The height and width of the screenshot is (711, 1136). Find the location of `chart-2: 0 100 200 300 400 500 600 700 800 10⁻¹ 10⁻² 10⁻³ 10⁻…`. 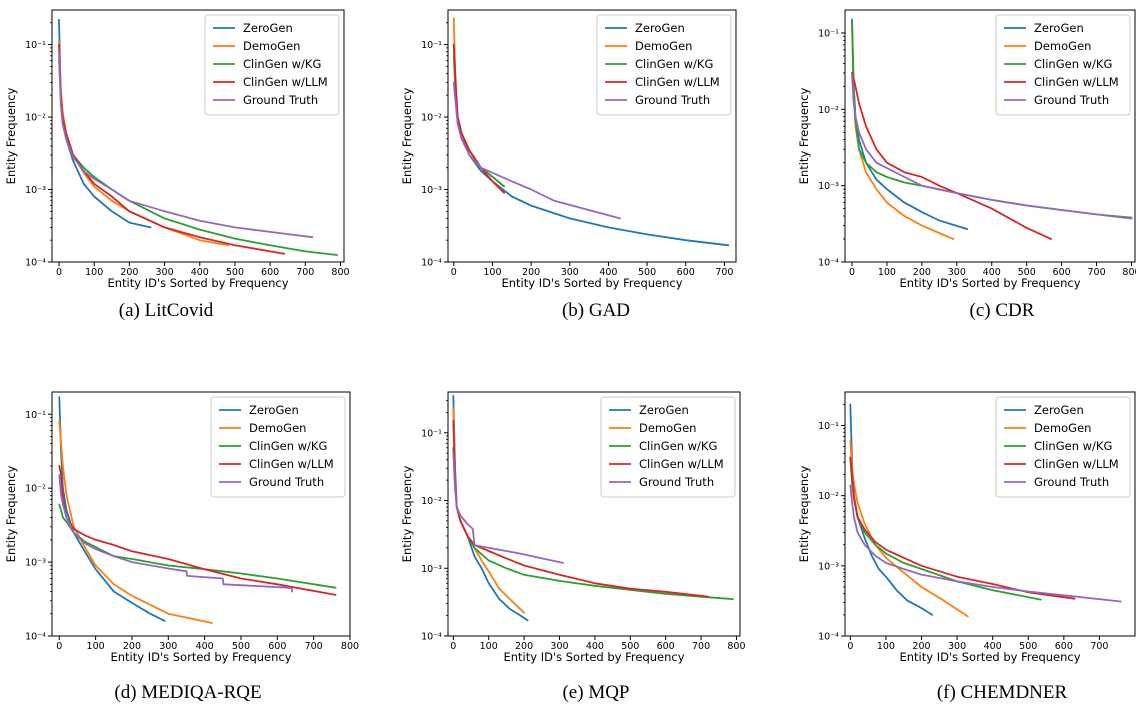

chart-2: 0 100 200 300 400 500 600 700 800 10⁻¹ 10⁻² 10⁻³ 10⁻… is located at coordinates (966, 149).